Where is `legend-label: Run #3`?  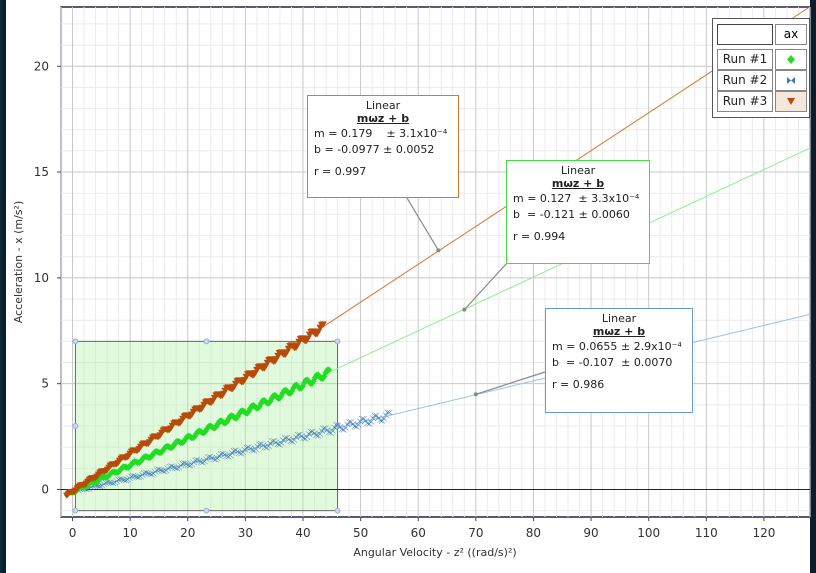
legend-label: Run #3 is located at coordinates (745, 101).